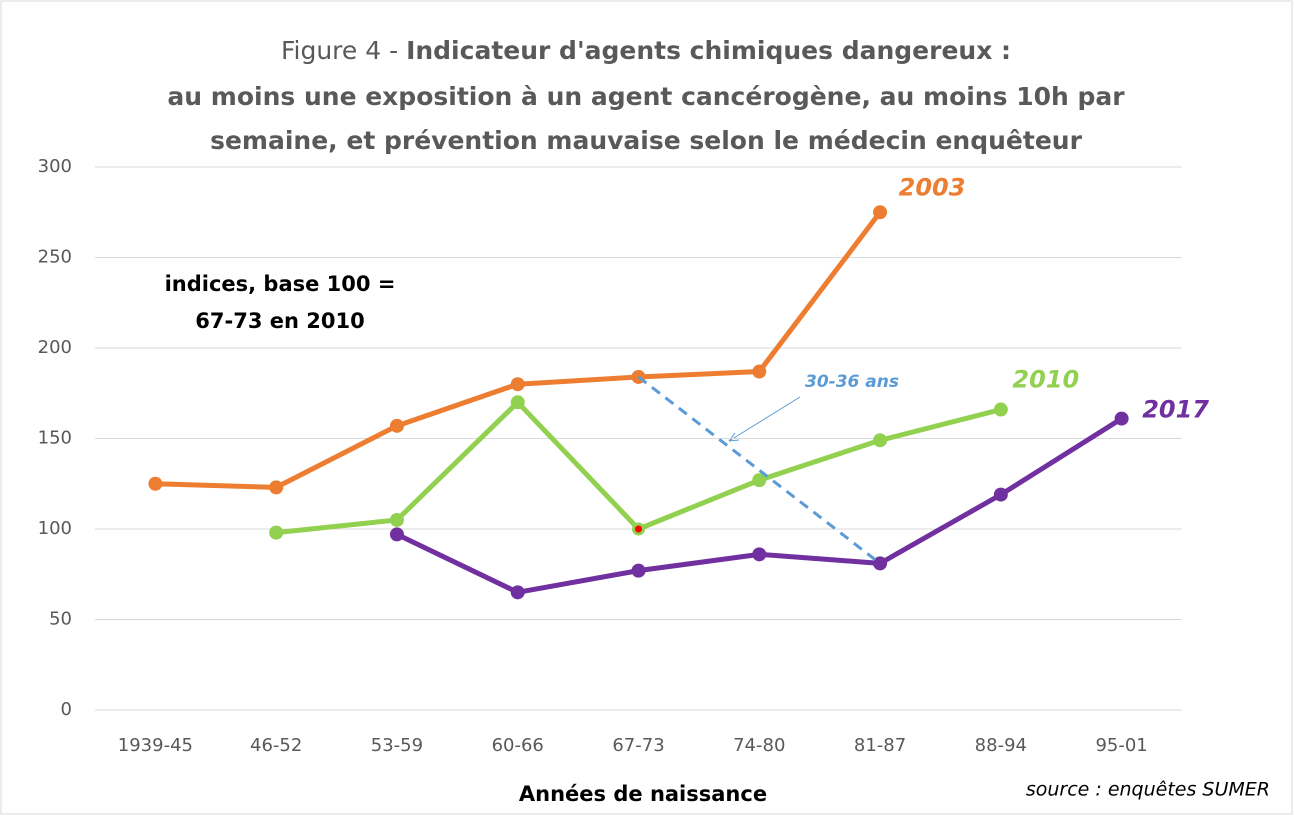 The height and width of the screenshot is (820, 1294). I want to click on x-tick-label: 81-87, so click(880, 745).